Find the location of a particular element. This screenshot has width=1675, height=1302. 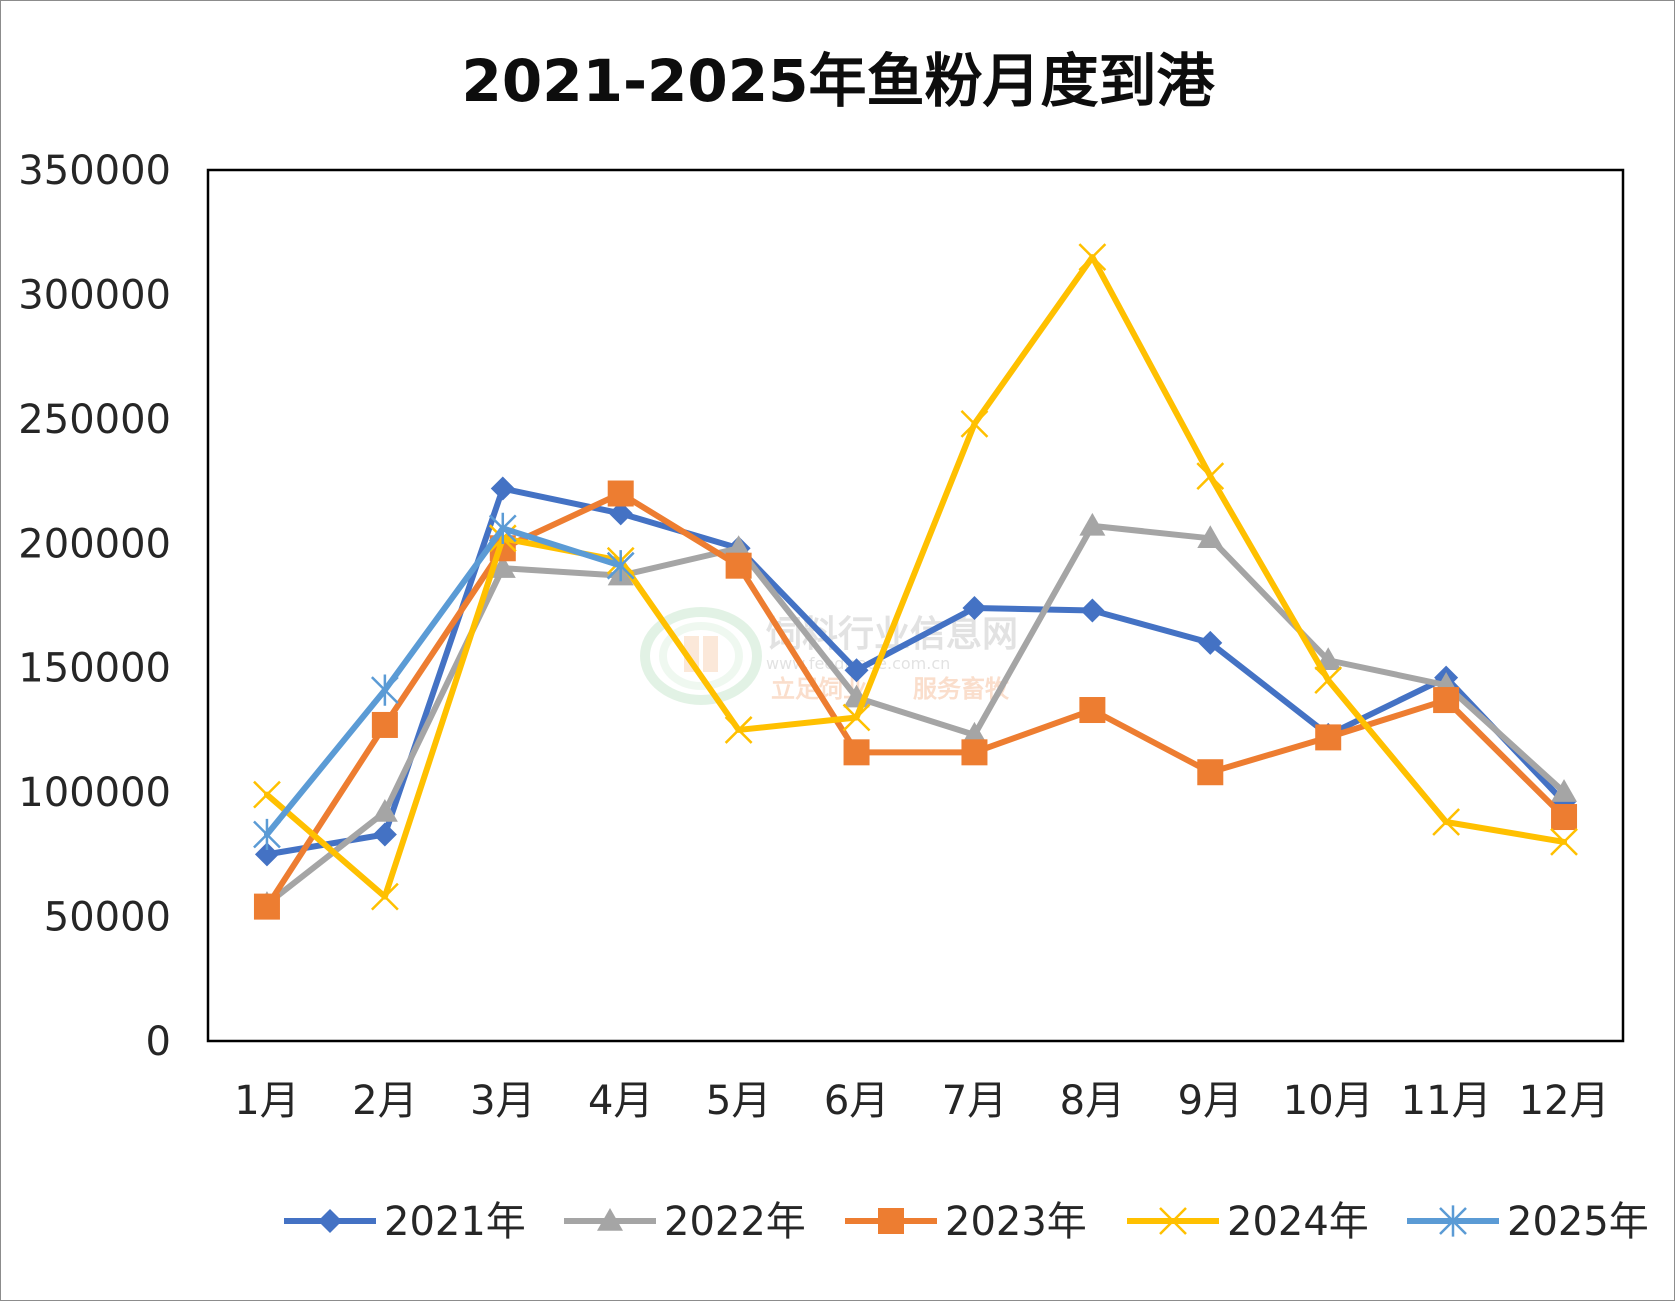

watermark: 饲料行业信息网 www.feedtrade.com.cn 立足饲业 服务畜牧 is located at coordinates (829, 656).